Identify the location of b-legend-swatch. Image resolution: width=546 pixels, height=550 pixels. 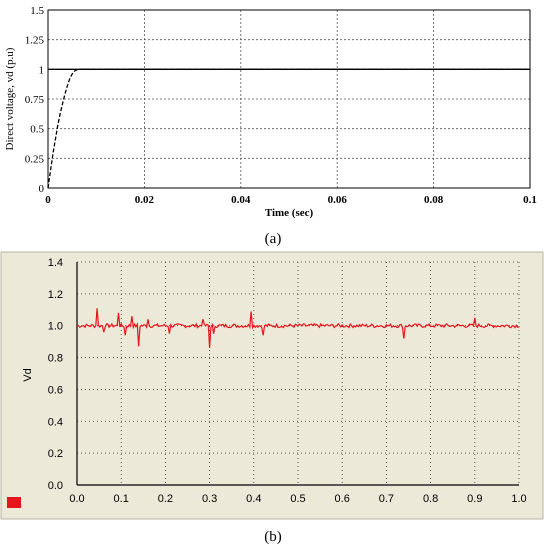
(14, 502).